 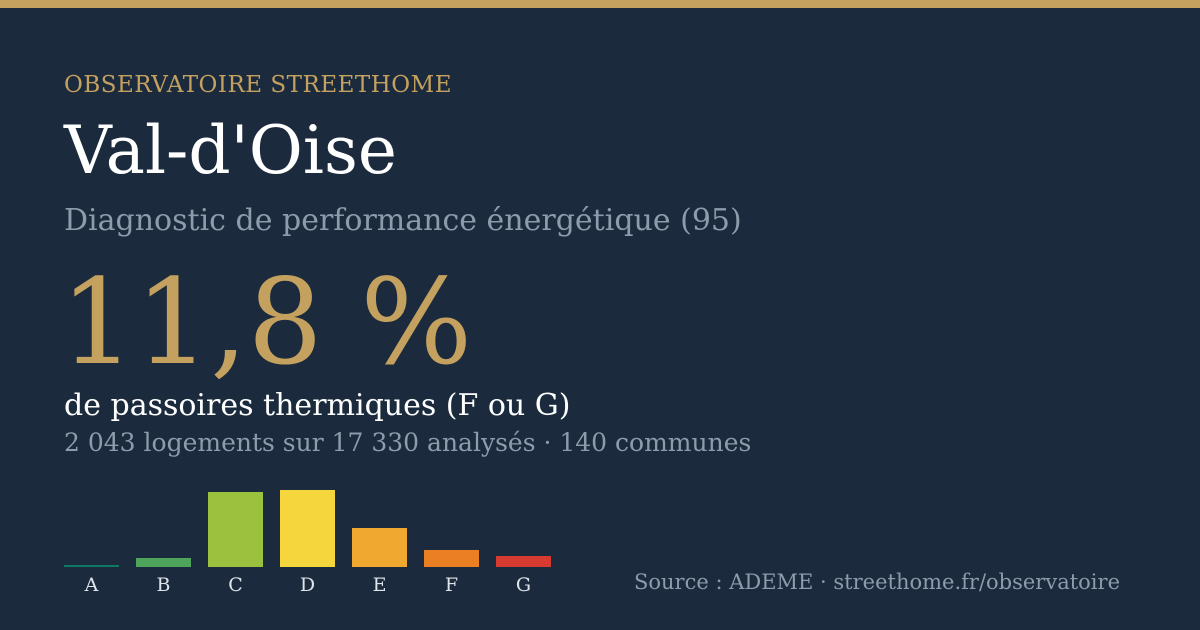 What do you see at coordinates (91, 566) in the screenshot?
I see `bar-class-a` at bounding box center [91, 566].